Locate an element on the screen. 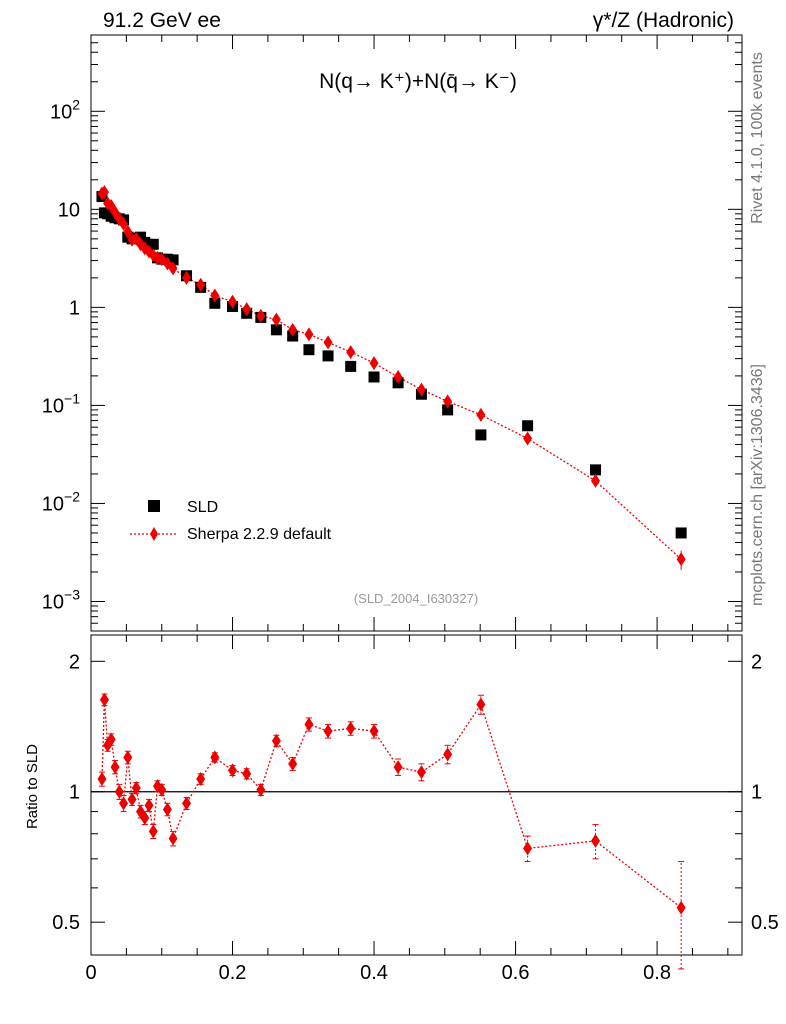  x-tick-label: 0 is located at coordinates (90, 973).